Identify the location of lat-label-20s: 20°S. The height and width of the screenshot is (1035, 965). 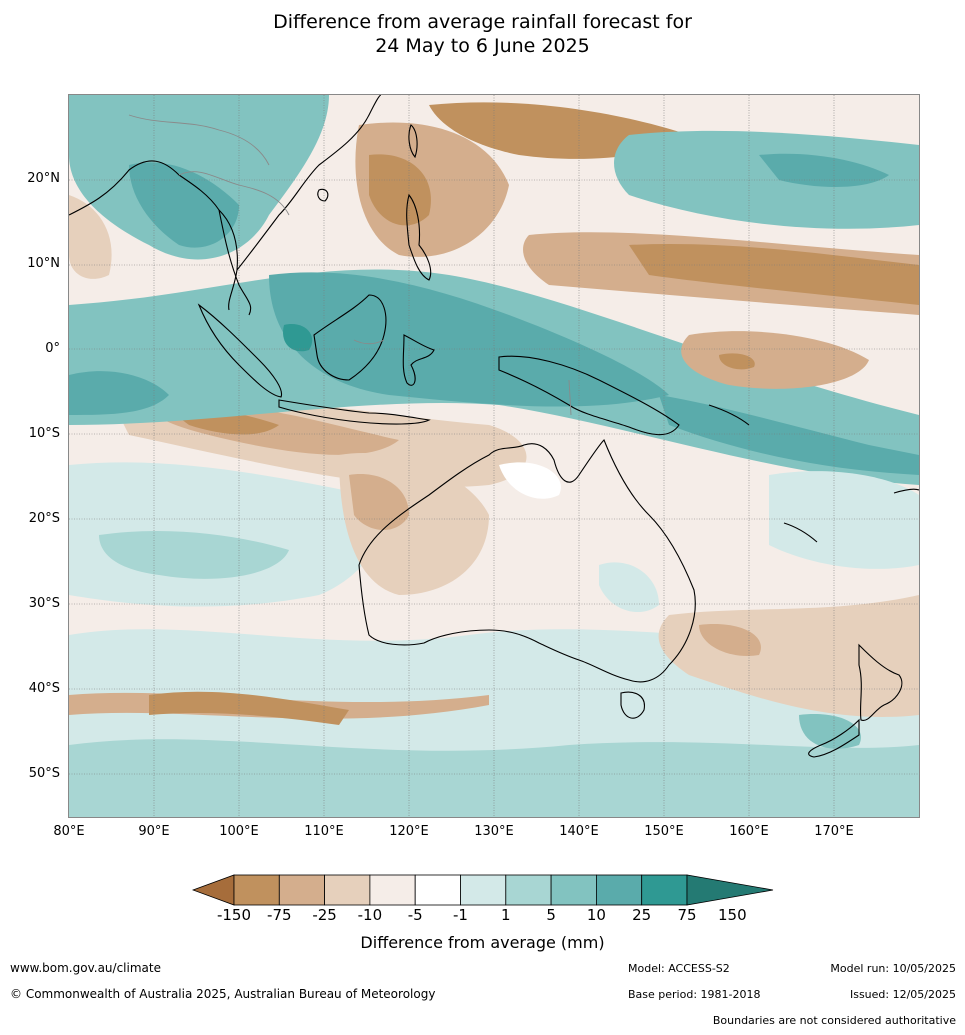
(44, 518).